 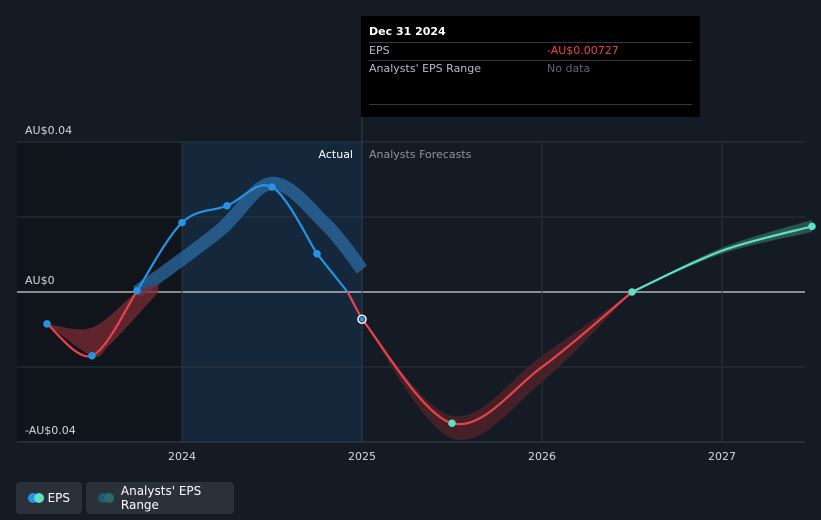 What do you see at coordinates (182, 456) in the screenshot?
I see `x-tick-label: 2024` at bounding box center [182, 456].